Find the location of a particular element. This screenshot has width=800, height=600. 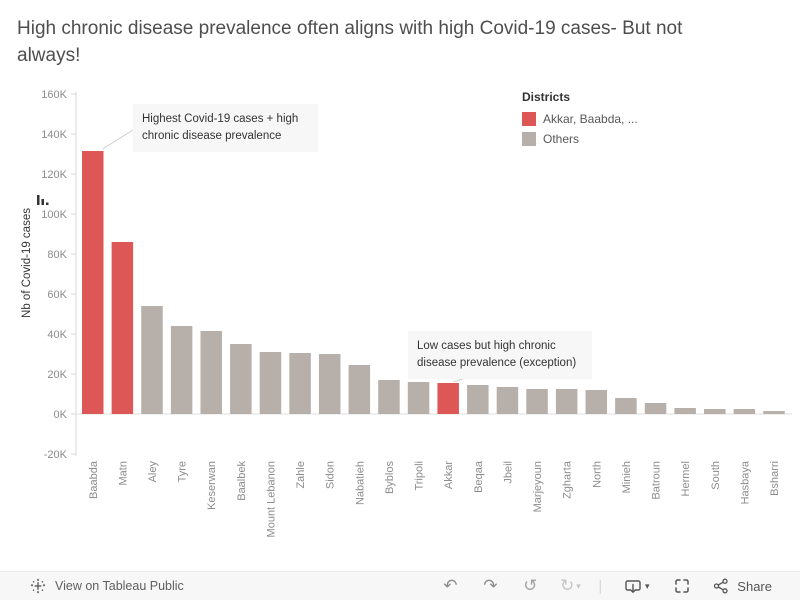

legend: Districts Akkar, Baabda, ... Others is located at coordinates (580, 121).